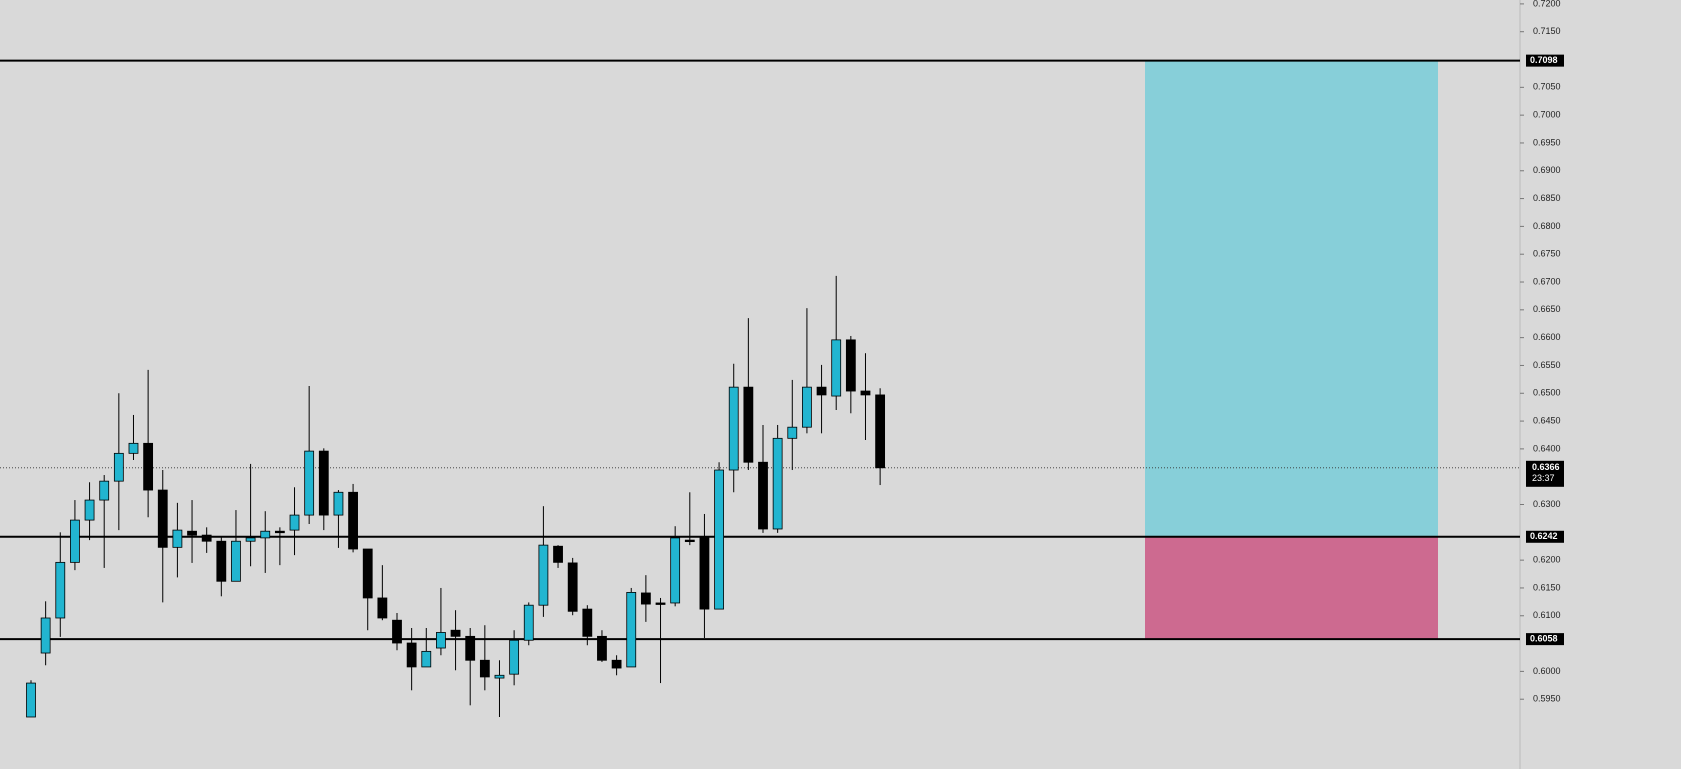  I want to click on y-tick-label: 0.6500, so click(1547, 393).